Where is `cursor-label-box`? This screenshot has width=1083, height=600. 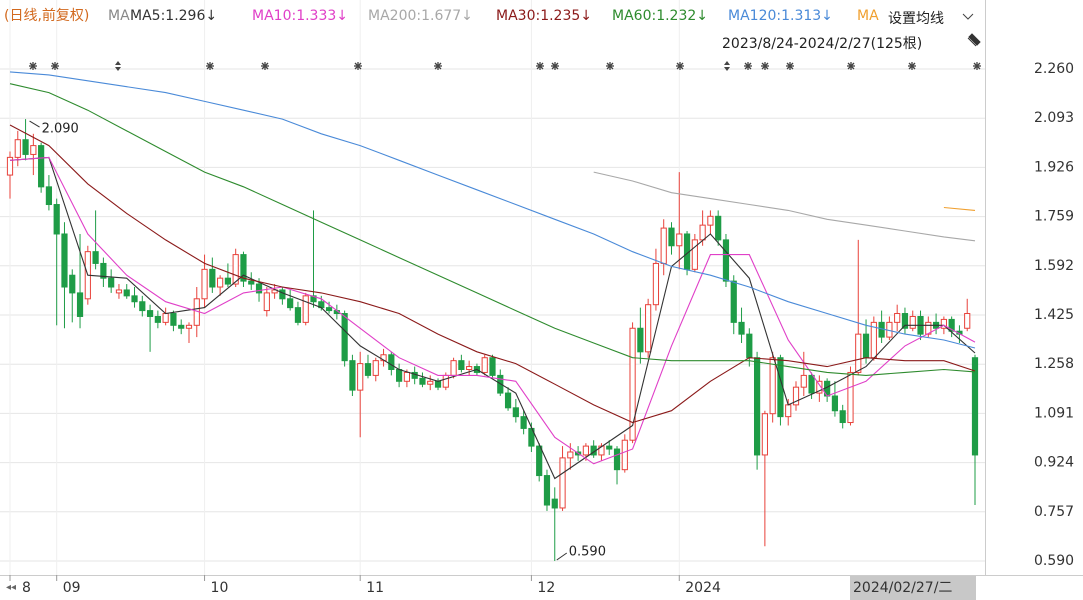 cursor-label-box is located at coordinates (913, 588).